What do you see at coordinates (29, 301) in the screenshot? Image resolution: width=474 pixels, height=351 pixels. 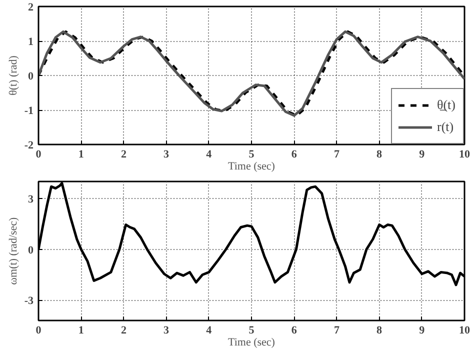 I see `y-tick-label: -3` at bounding box center [29, 301].